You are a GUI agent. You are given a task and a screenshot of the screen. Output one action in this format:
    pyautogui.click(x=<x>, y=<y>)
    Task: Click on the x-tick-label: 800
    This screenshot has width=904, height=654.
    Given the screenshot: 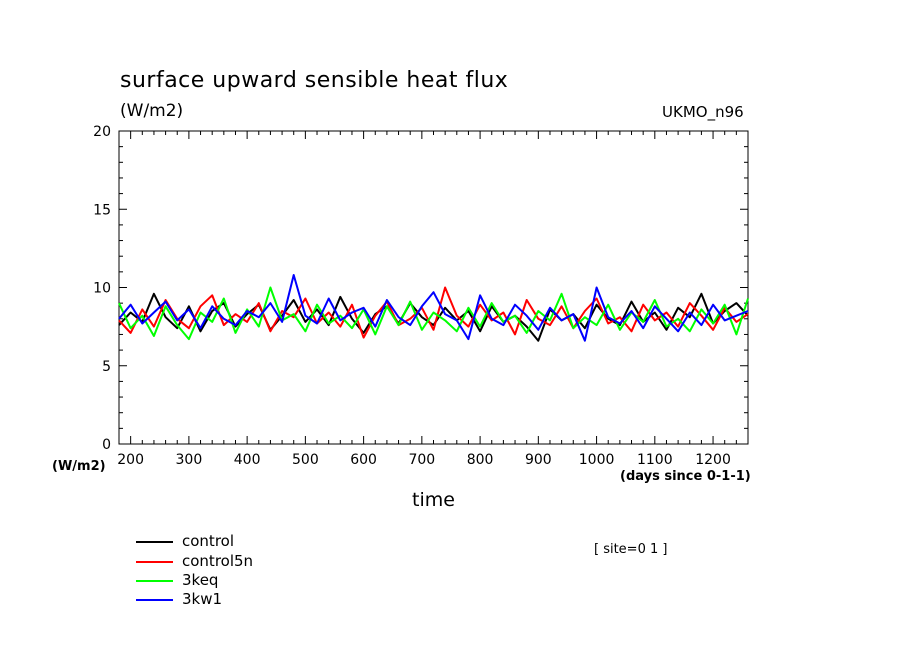 What is the action you would take?
    pyautogui.click(x=480, y=460)
    